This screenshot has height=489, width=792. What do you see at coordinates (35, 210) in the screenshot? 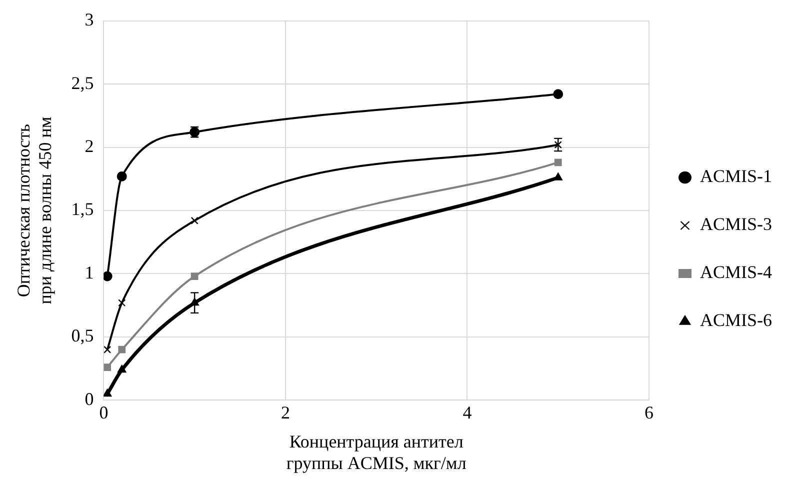
I see `y-axis-title: Оптическая плотность при длине волны 450 нм` at bounding box center [35, 210].